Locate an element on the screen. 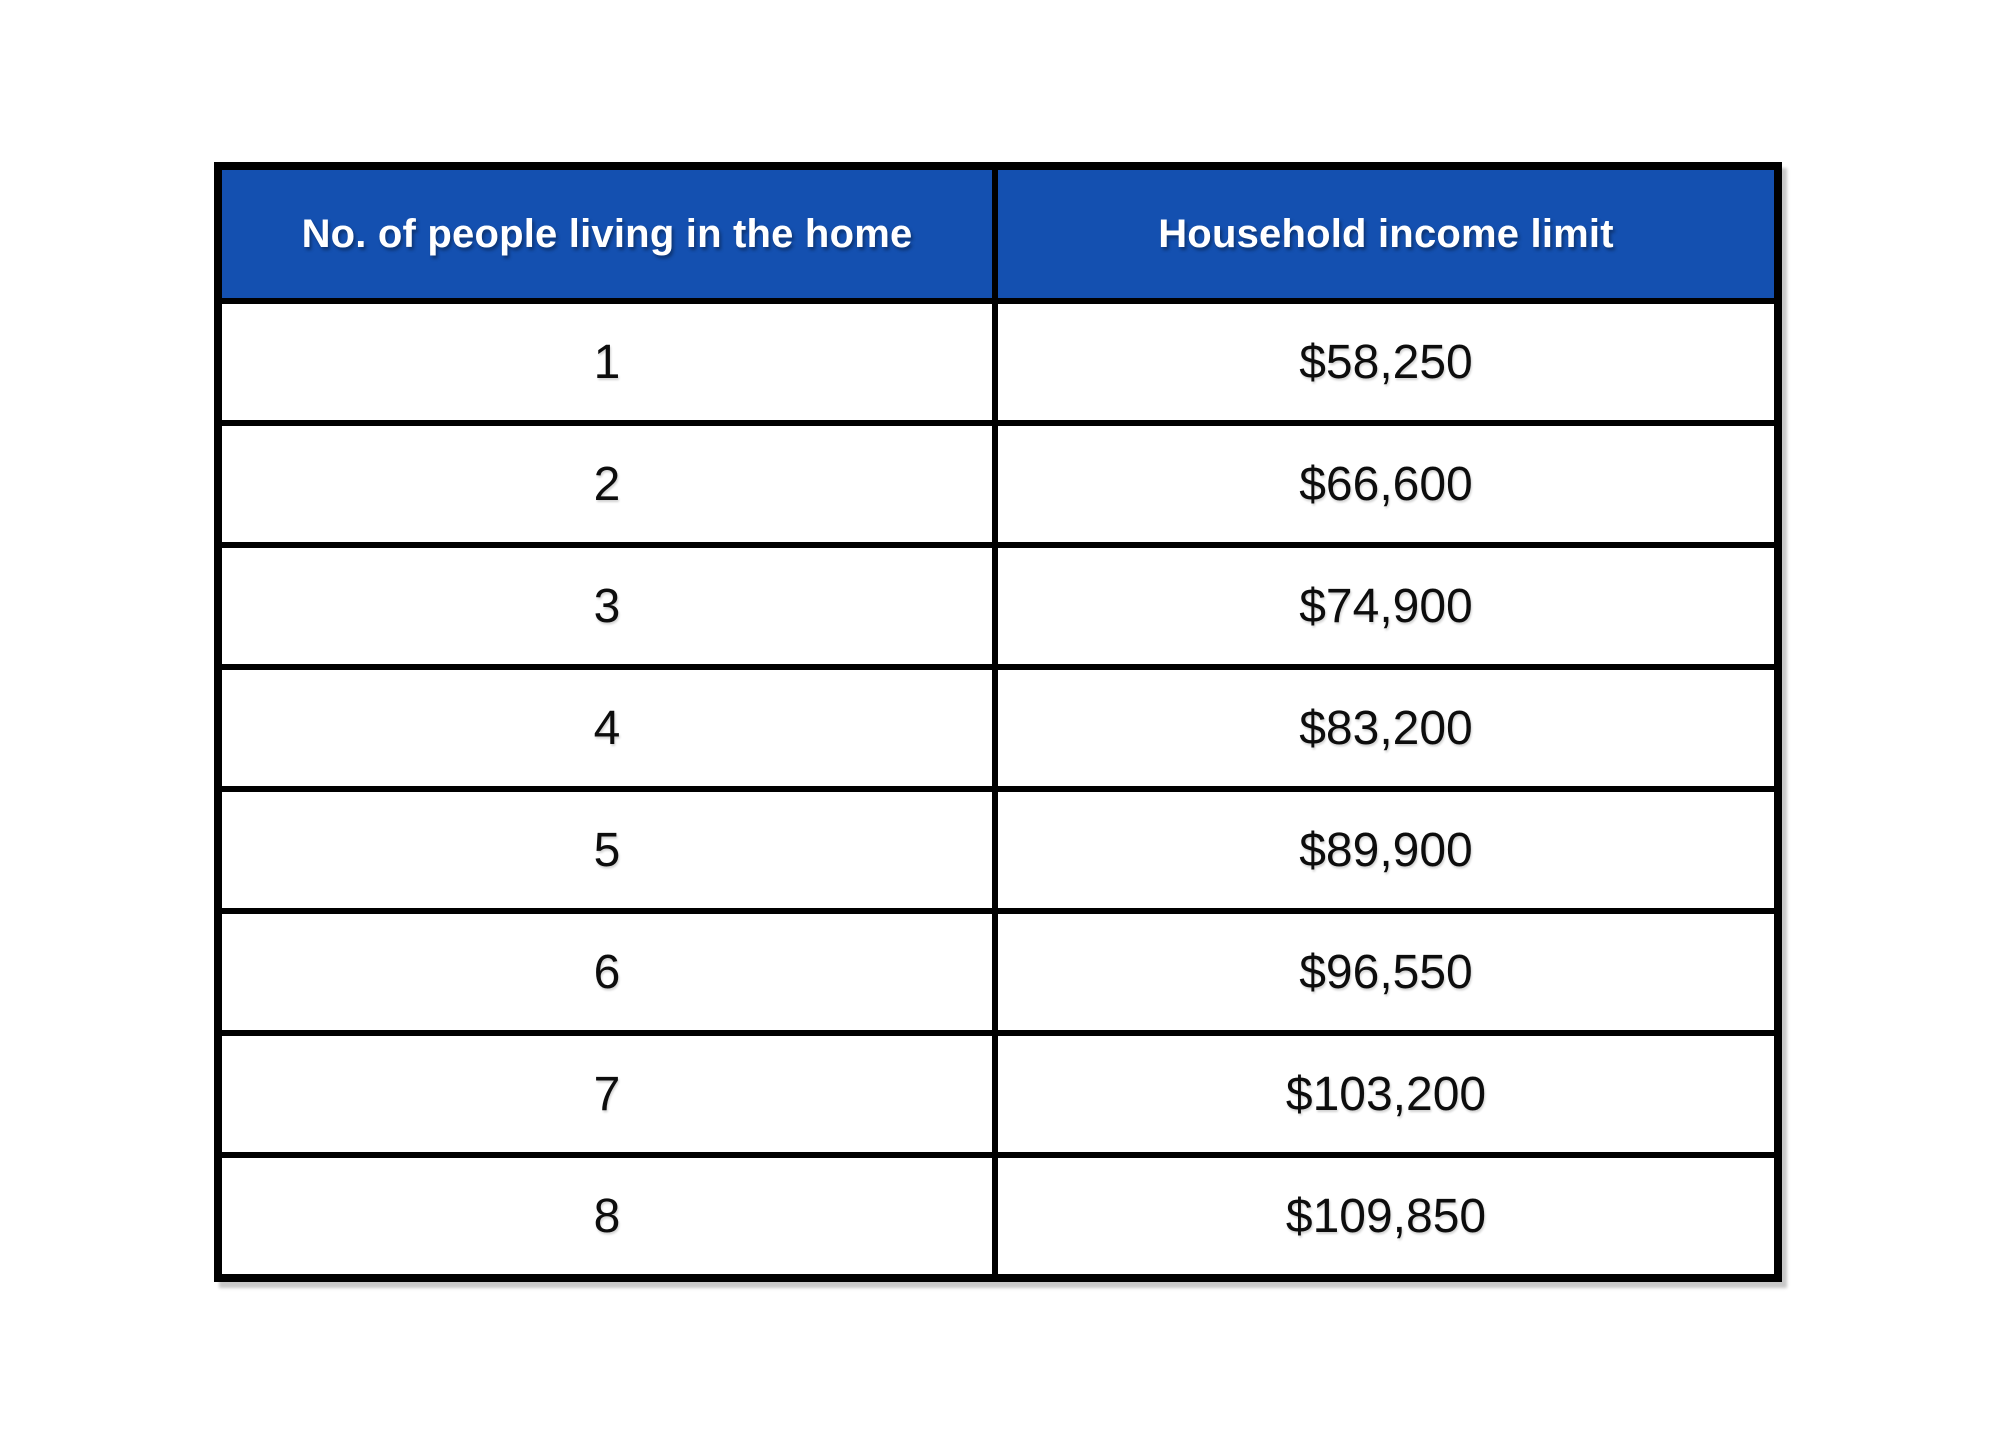 This screenshot has height=1429, width=2000. income-limit: $103,200 is located at coordinates (1386, 1094).